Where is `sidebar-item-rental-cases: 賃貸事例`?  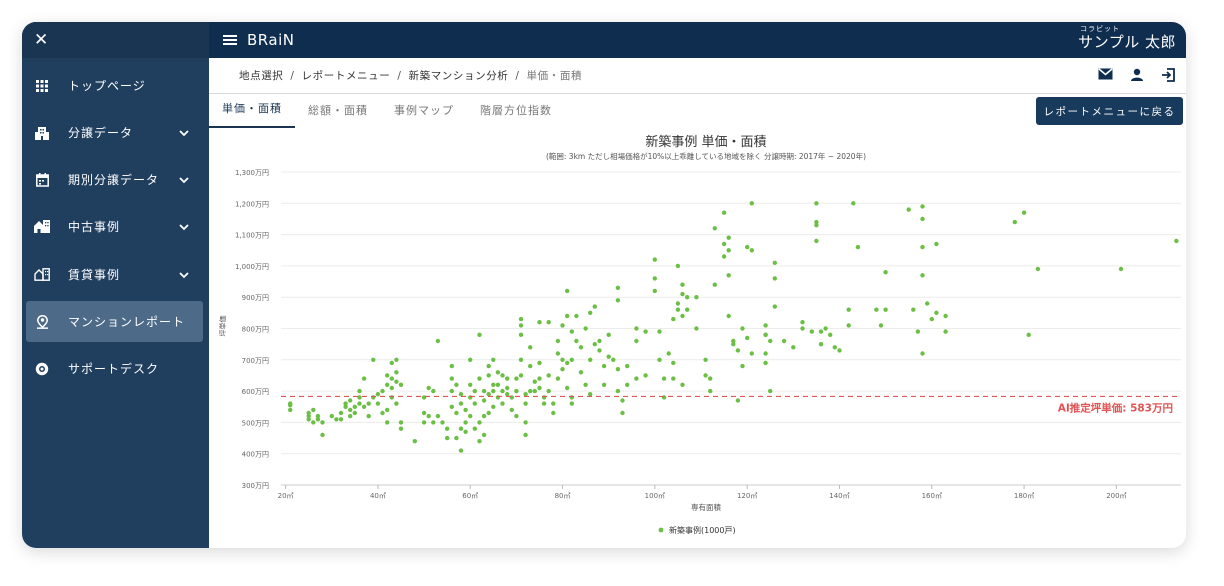 sidebar-item-rental-cases: 賃貸事例 is located at coordinates (114, 274).